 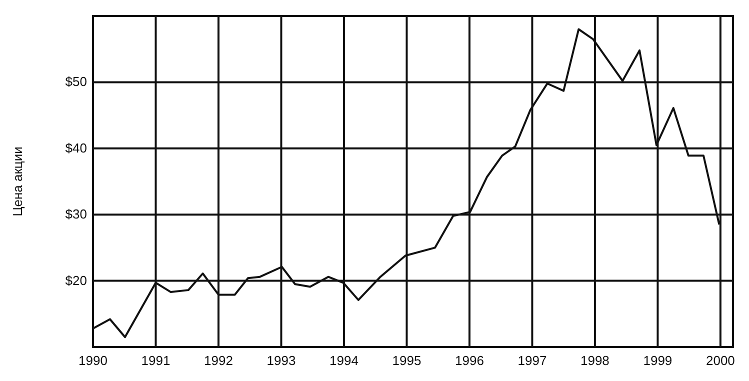 What do you see at coordinates (76, 82) in the screenshot?
I see `y-tick-label: $50` at bounding box center [76, 82].